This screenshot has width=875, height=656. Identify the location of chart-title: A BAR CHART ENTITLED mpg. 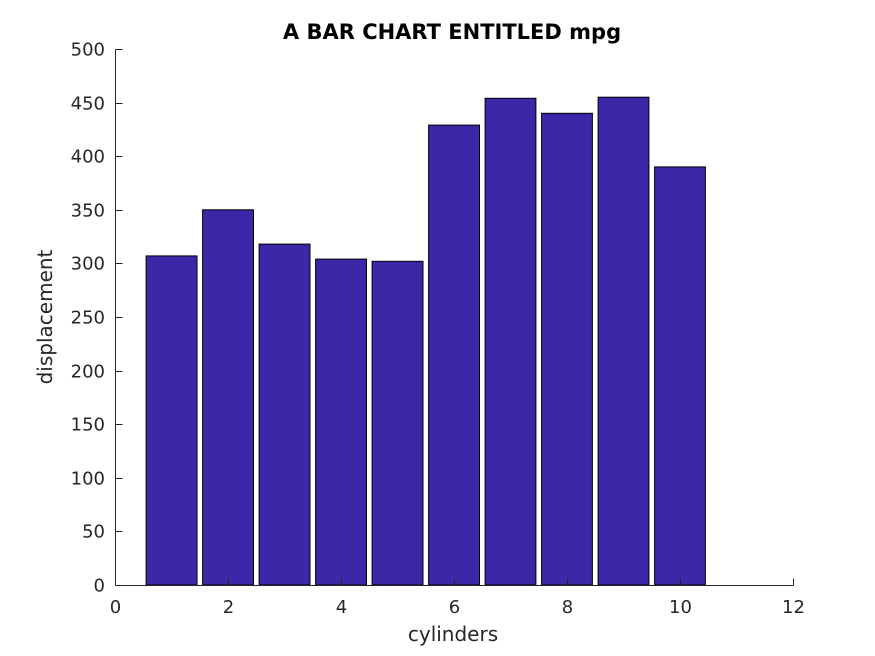
(452, 32).